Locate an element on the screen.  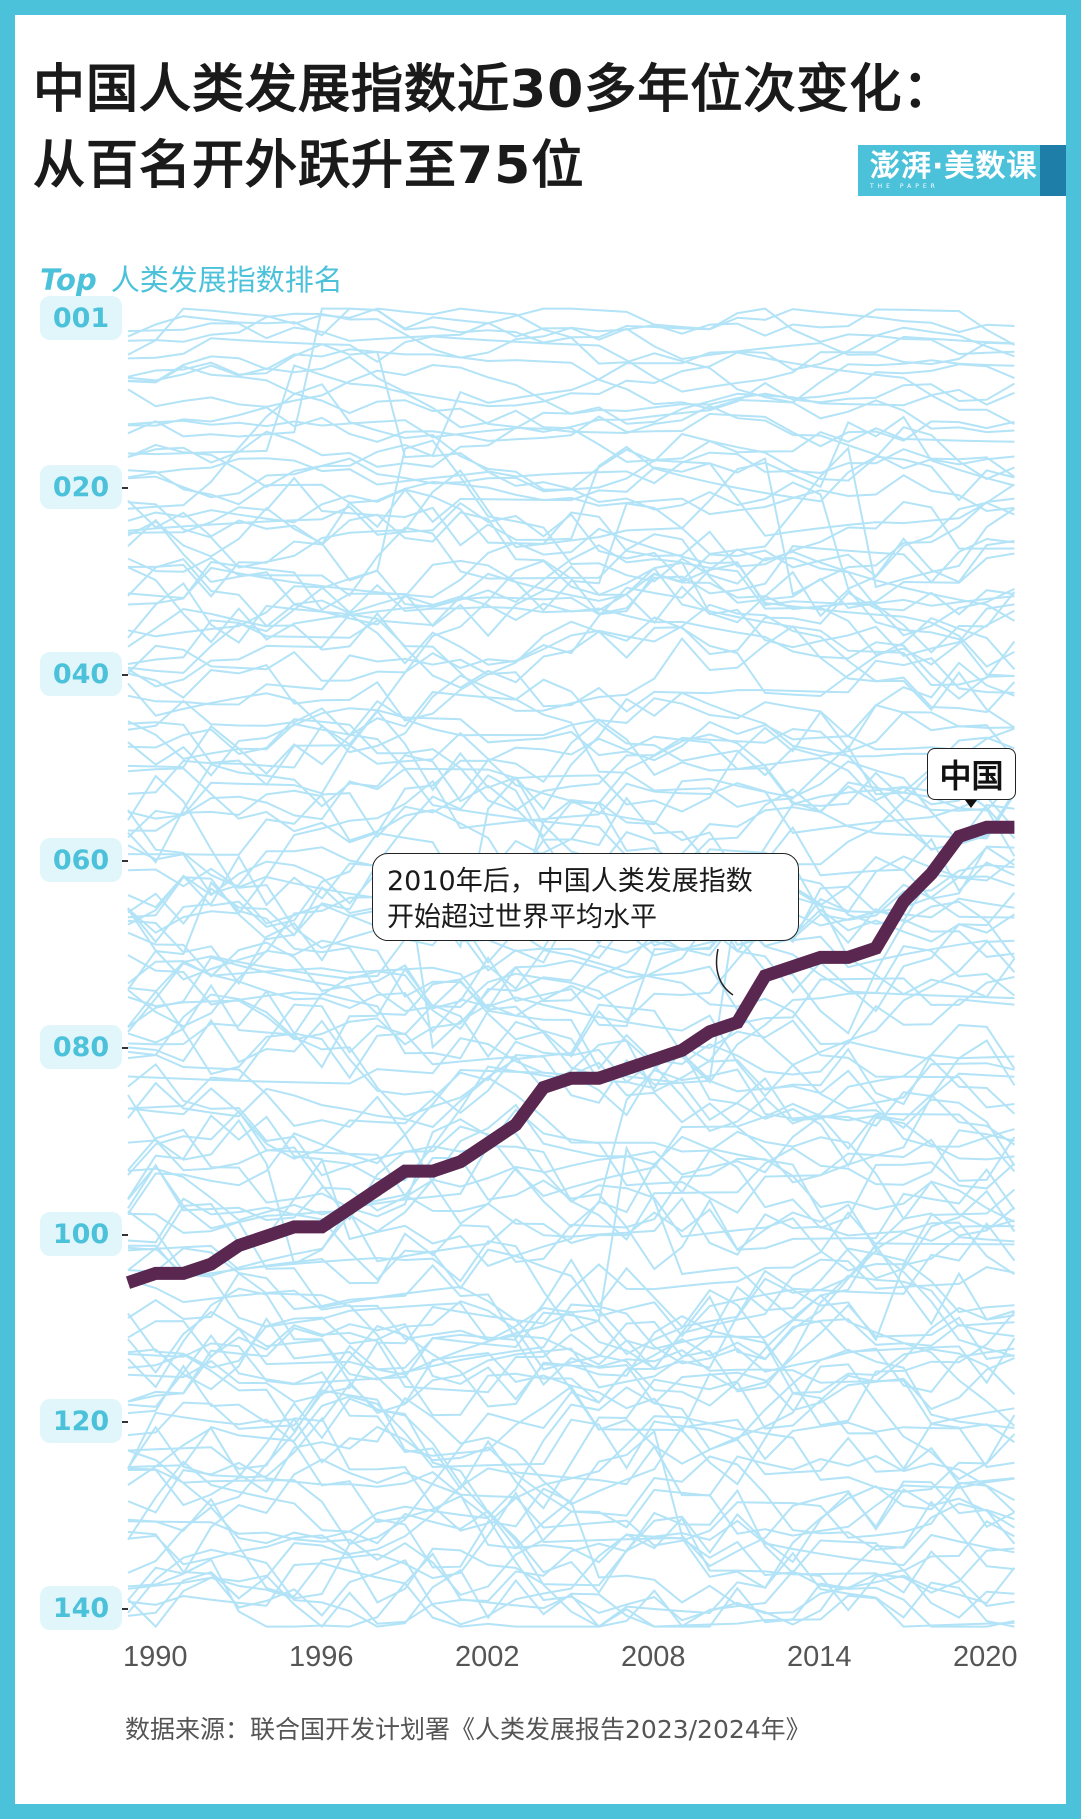
y-tick-label: 120 is located at coordinates (81, 1421).